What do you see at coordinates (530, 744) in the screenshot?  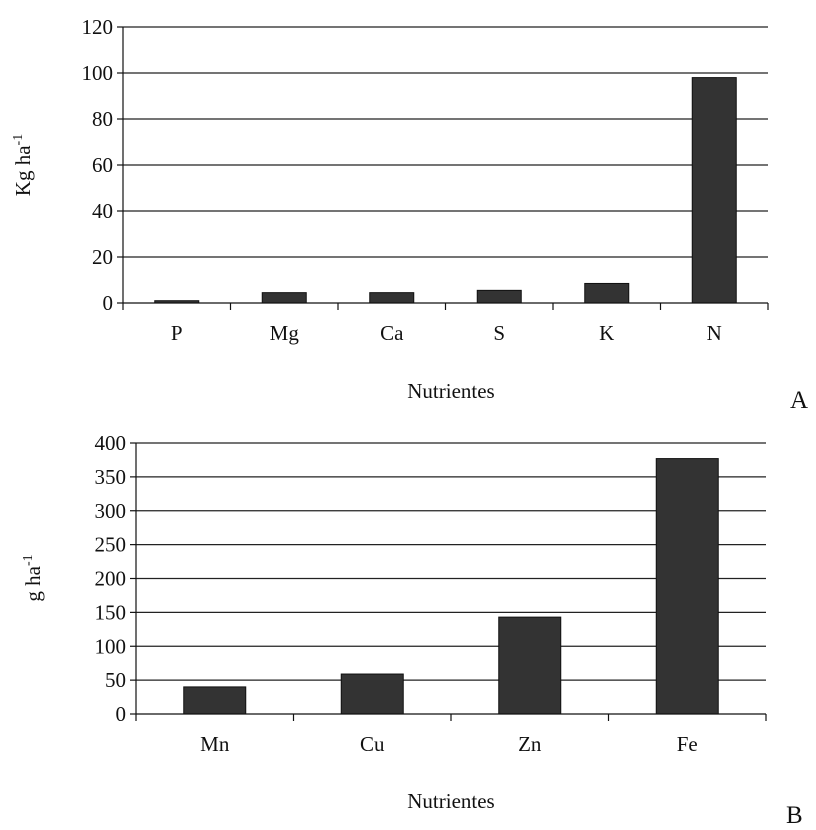 I see `x-tick-label-b-zn: Zn` at bounding box center [530, 744].